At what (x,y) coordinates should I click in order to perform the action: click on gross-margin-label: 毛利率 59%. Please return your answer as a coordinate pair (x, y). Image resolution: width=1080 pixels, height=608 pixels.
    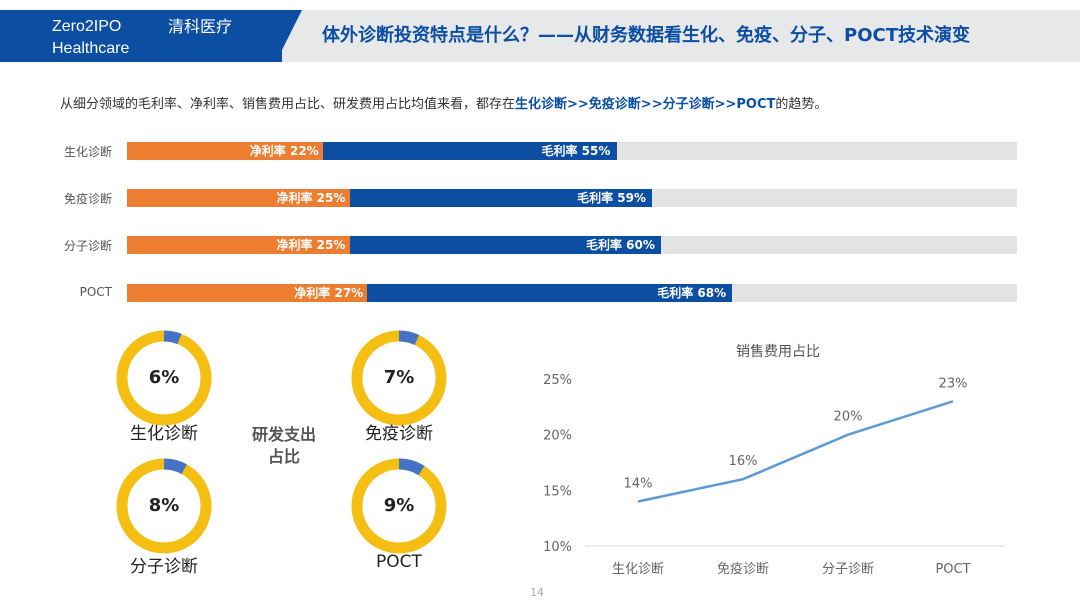
    Looking at the image, I should click on (611, 198).